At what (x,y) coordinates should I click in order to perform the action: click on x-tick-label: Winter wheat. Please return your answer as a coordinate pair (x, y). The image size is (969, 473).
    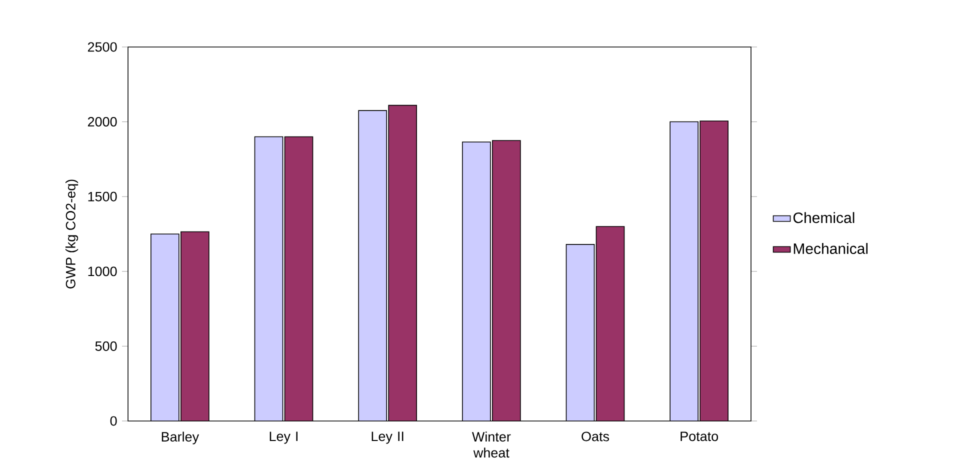
    Looking at the image, I should click on (491, 445).